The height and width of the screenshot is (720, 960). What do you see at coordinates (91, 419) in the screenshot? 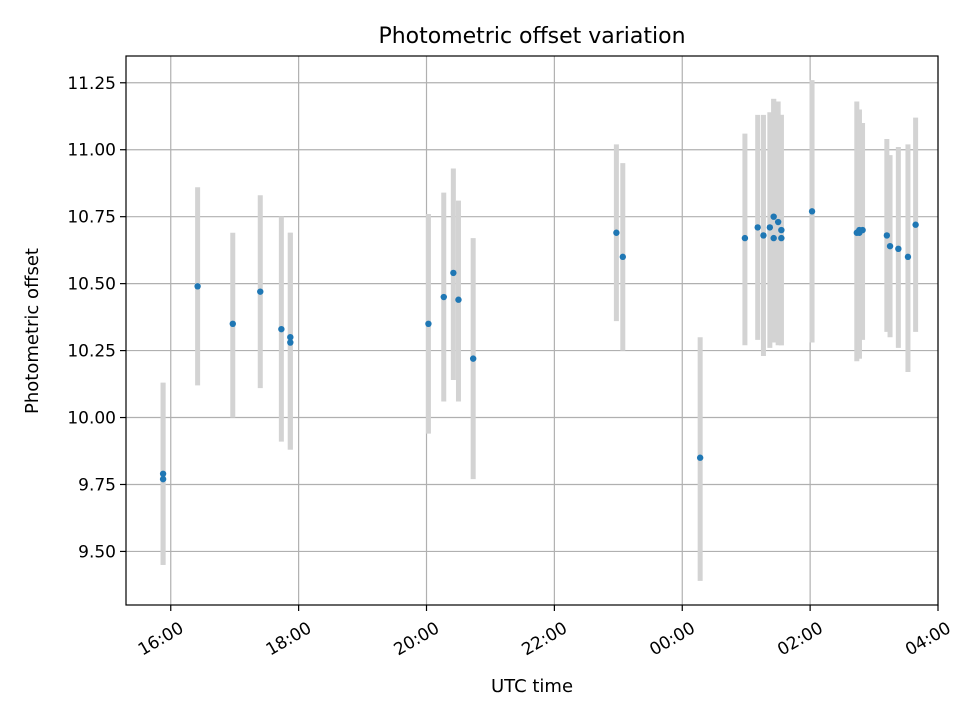
I see `y-tick-label: 10.00` at bounding box center [91, 419].